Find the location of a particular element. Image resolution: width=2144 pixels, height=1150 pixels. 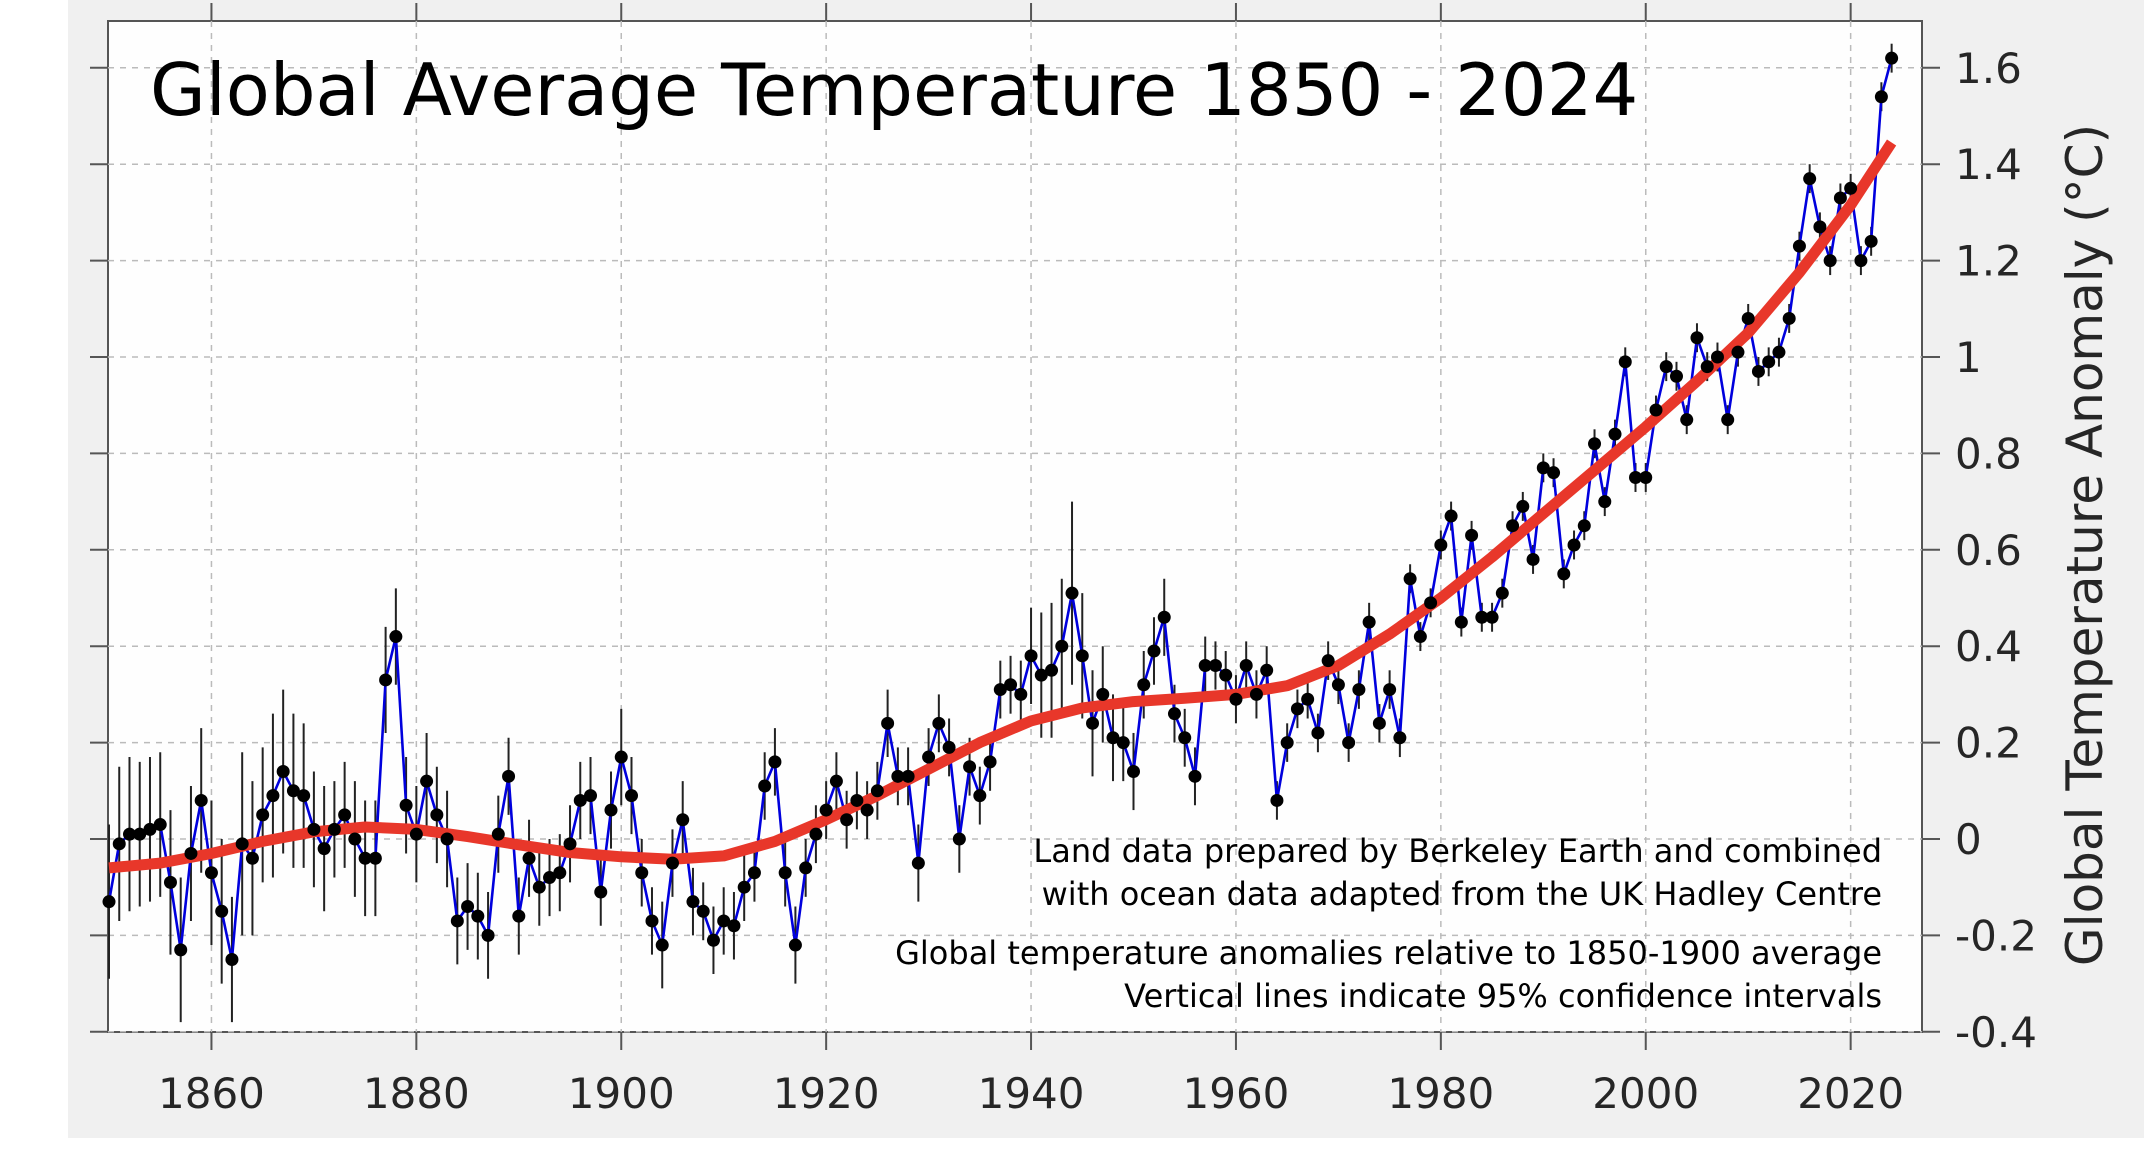

y-tick-label: 0.6 is located at coordinates (1988, 550).